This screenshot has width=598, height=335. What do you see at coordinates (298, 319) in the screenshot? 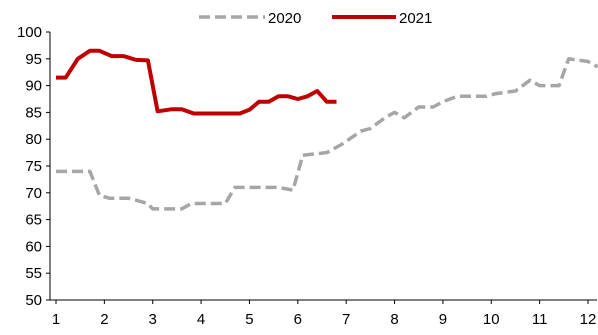
I see `x-tick-label: 6` at bounding box center [298, 319].